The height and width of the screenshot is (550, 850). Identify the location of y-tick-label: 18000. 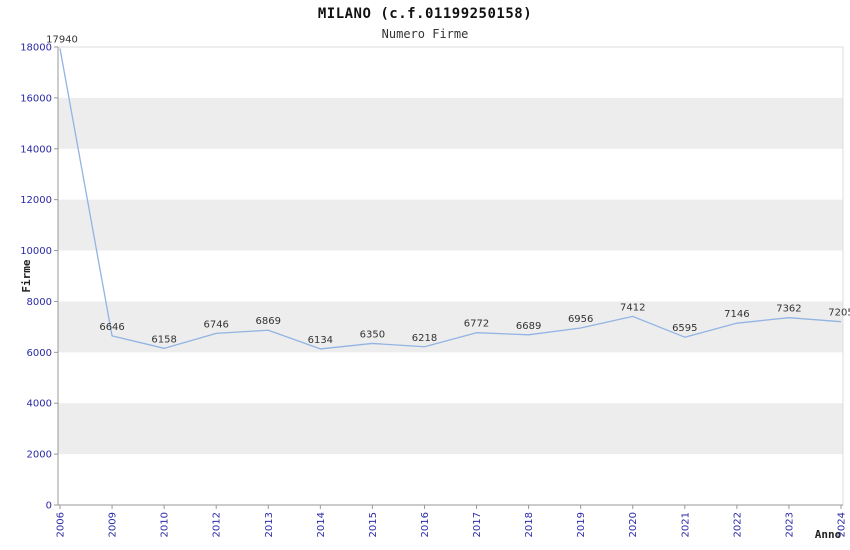
(36, 48).